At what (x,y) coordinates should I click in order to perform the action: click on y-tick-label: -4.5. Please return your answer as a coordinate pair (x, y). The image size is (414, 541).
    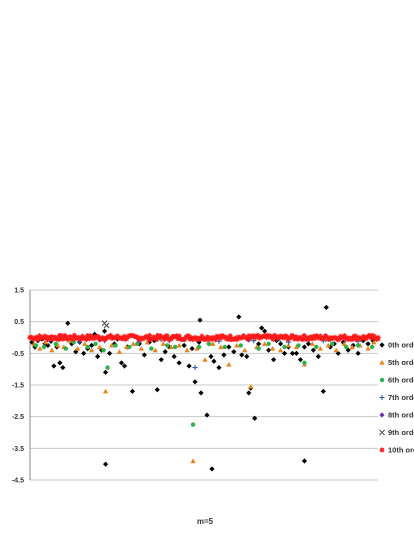
    Looking at the image, I should click on (18, 481).